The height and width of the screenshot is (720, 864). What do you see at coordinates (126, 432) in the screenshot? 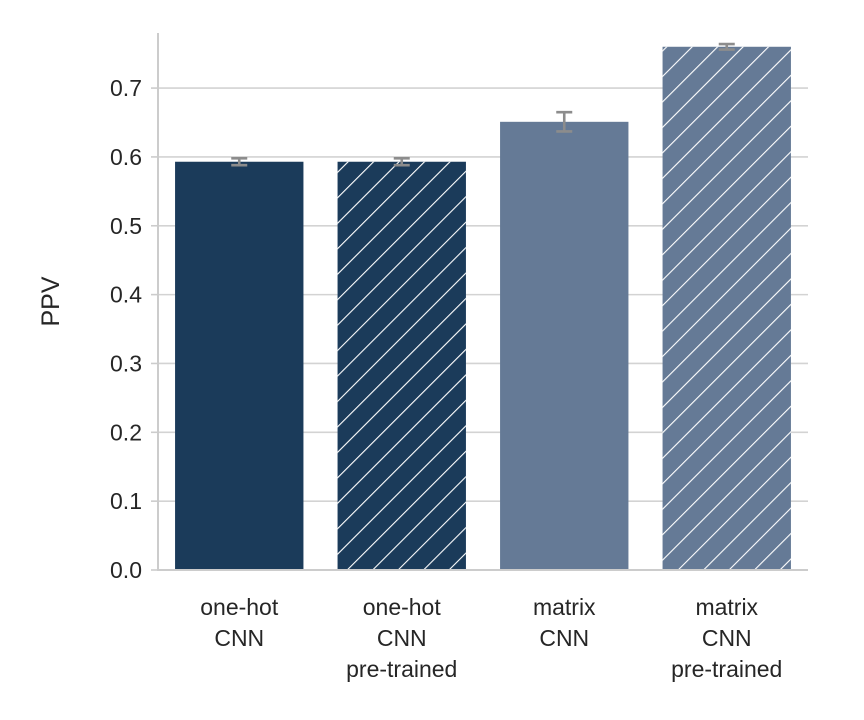
I see `y-tick-label-2: 0.2` at bounding box center [126, 432].